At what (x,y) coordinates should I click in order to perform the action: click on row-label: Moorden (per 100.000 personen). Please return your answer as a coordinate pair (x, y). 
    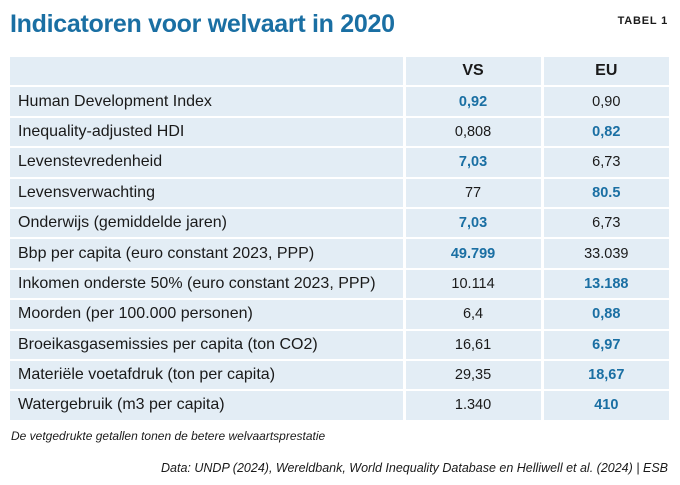
    Looking at the image, I should click on (207, 315).